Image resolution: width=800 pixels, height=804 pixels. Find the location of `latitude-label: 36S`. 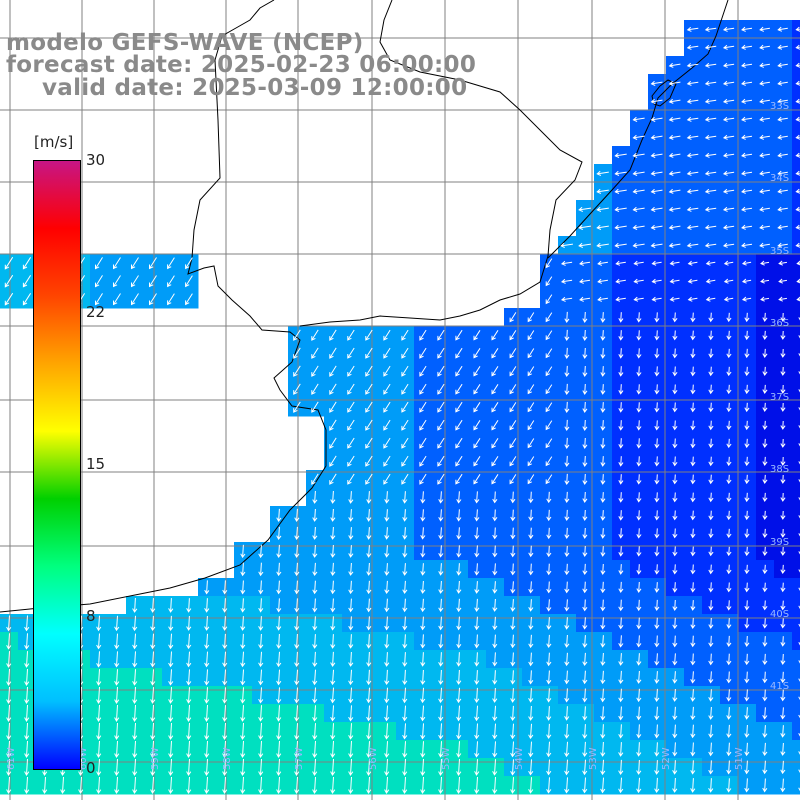

latitude-label: 36S is located at coordinates (779, 323).